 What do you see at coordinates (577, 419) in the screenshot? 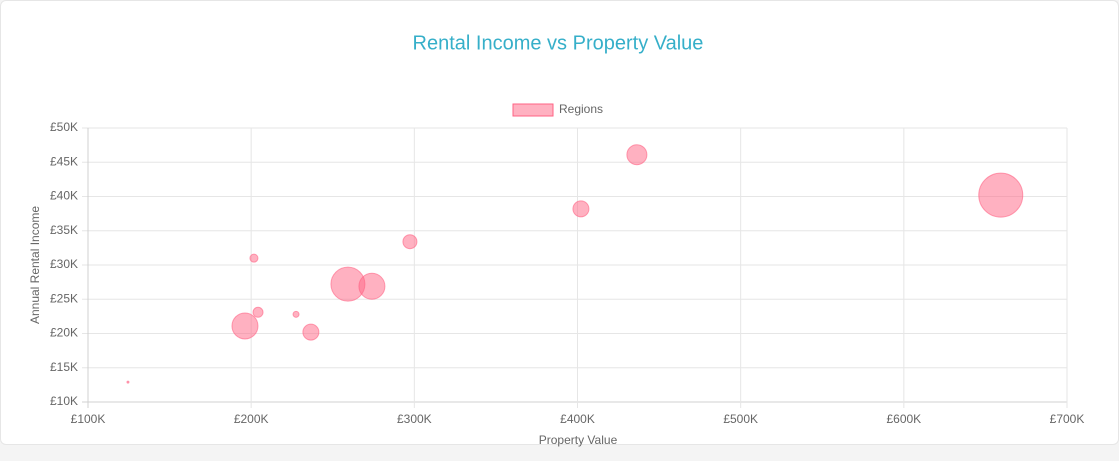
I see `x-tick-label: £400K` at bounding box center [577, 419].